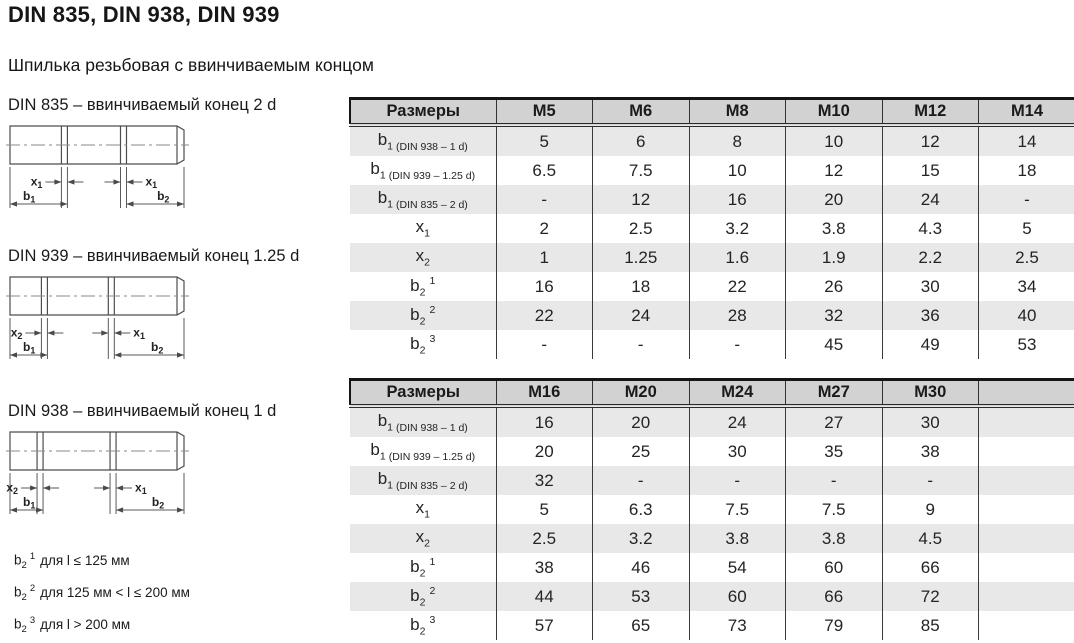 This screenshot has width=1074, height=643. I want to click on table-row: b1 (DIN 939 – 1.25 d) 20 25 30 35 38, so click(712, 451).